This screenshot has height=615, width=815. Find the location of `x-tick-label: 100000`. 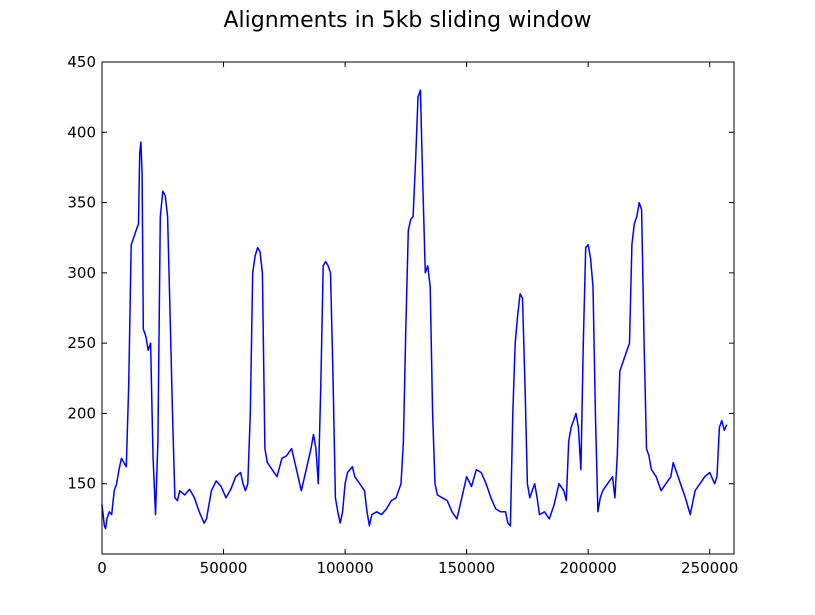

x-tick-label: 100000 is located at coordinates (344, 568).